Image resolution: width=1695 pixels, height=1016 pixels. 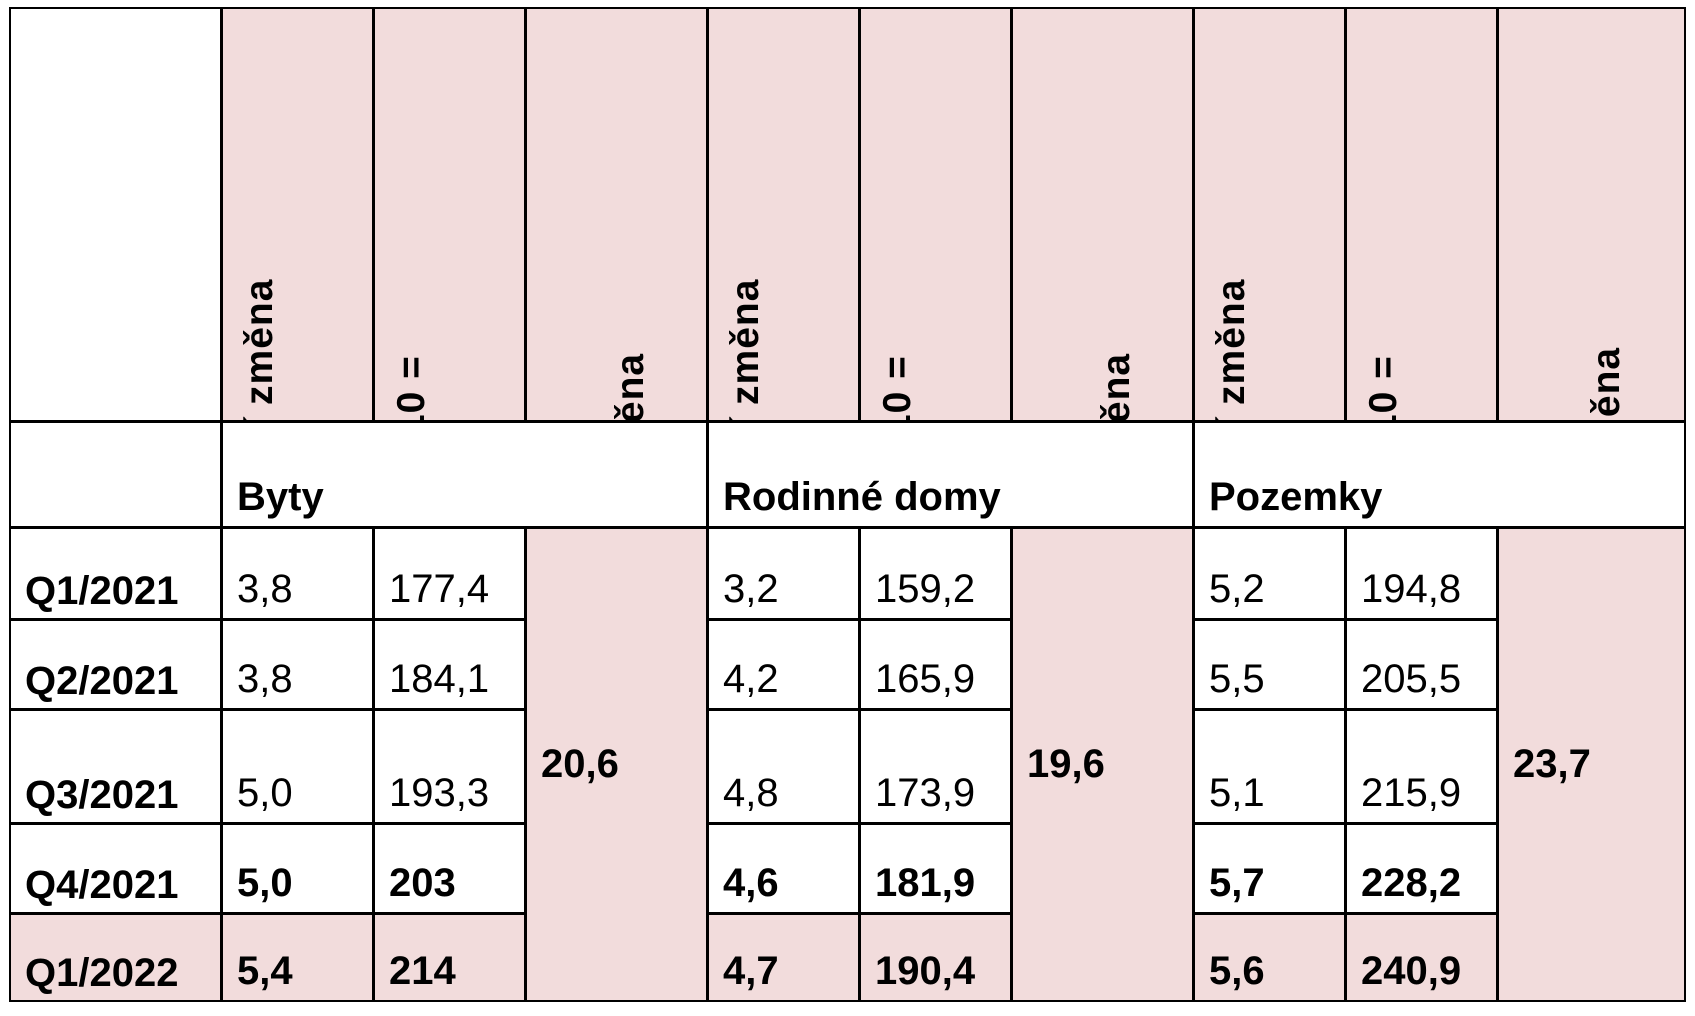 I want to click on row-label: Q1/2021, so click(x=115, y=573).